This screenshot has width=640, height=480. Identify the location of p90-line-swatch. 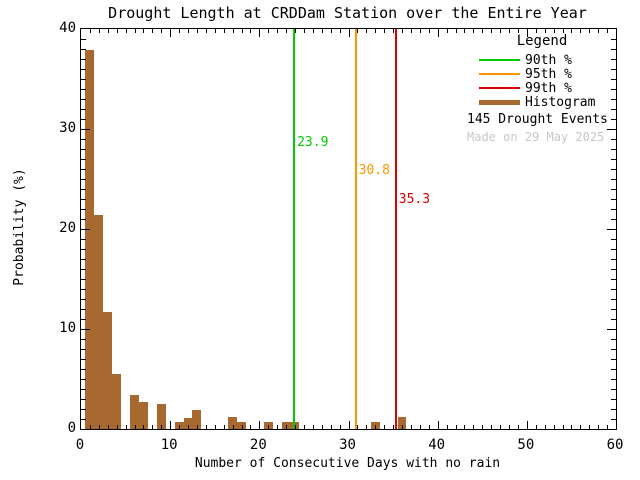
(499, 60).